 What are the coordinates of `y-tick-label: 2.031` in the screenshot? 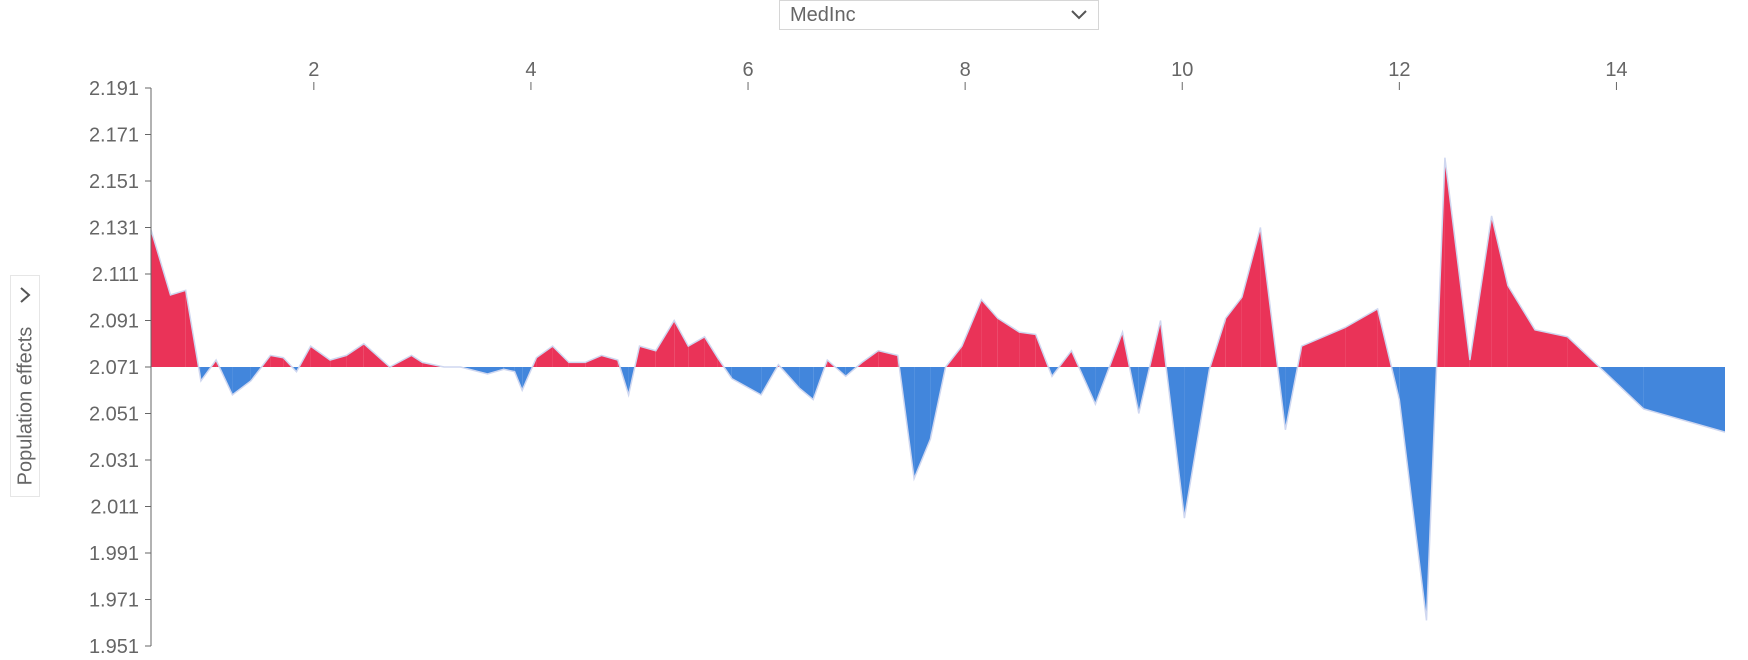 It's located at (114, 461).